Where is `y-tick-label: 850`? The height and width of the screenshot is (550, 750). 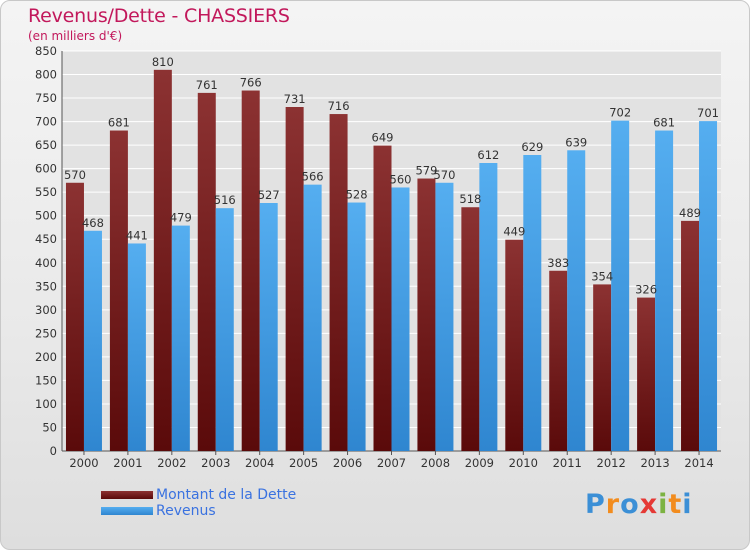
y-tick-label: 850 is located at coordinates (46, 51).